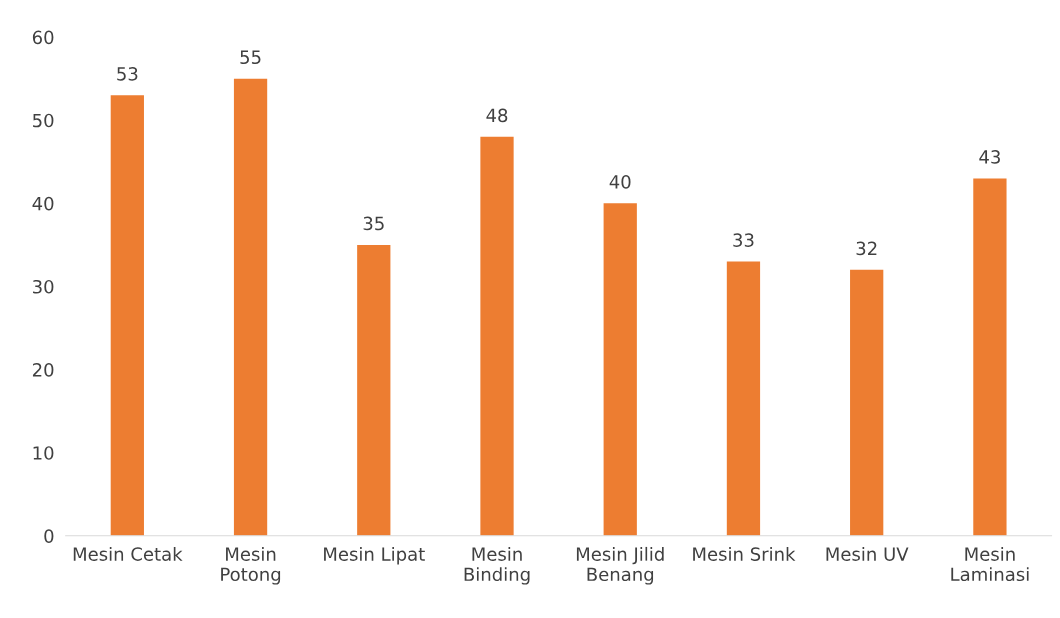  Describe the element at coordinates (250, 57) in the screenshot. I see `data-label: 55` at that location.